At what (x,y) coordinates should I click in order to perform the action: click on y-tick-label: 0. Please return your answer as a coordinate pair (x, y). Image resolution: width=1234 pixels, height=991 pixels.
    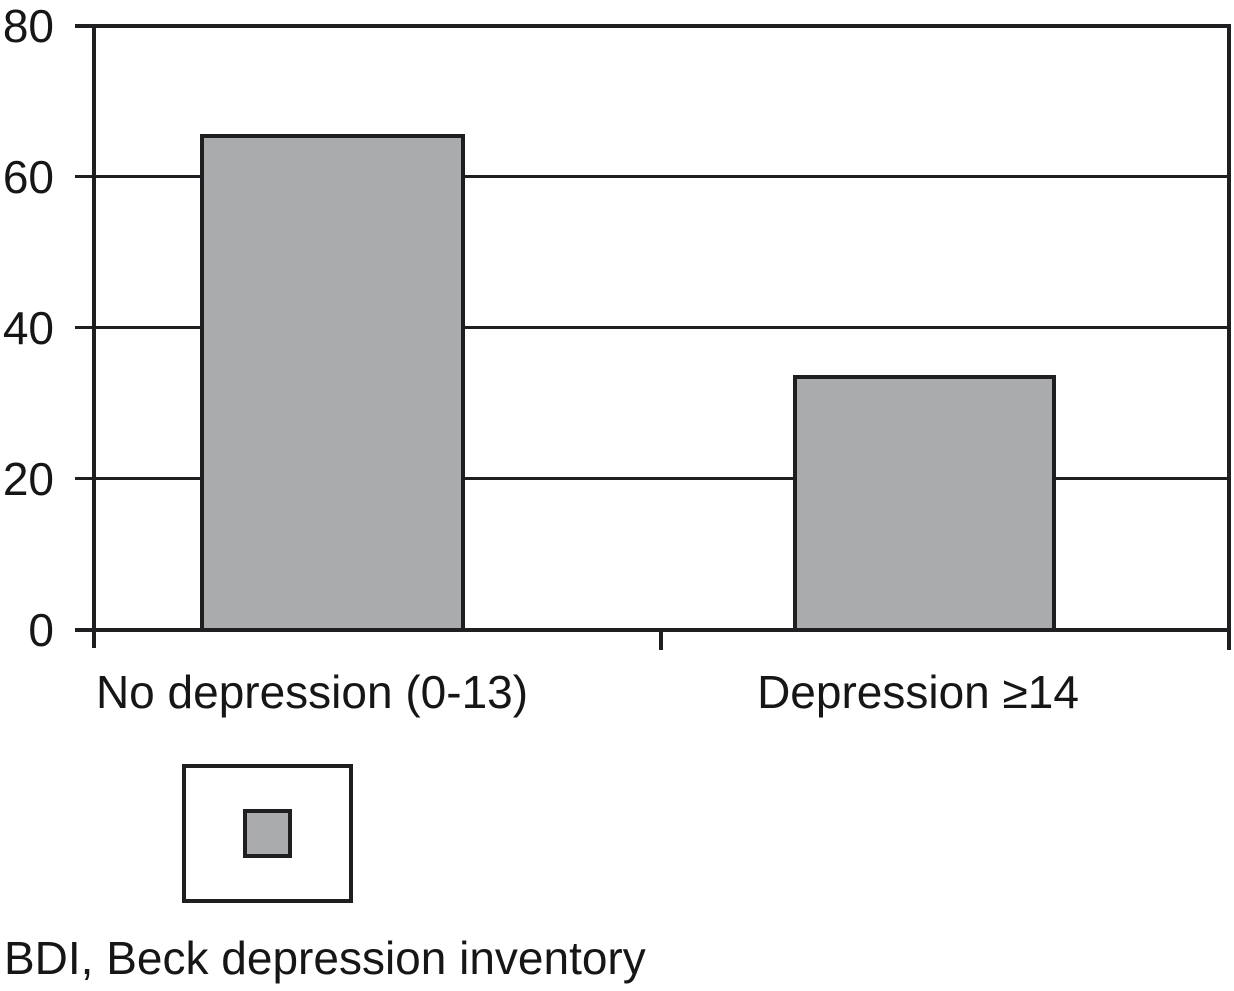
    Looking at the image, I should click on (41, 630).